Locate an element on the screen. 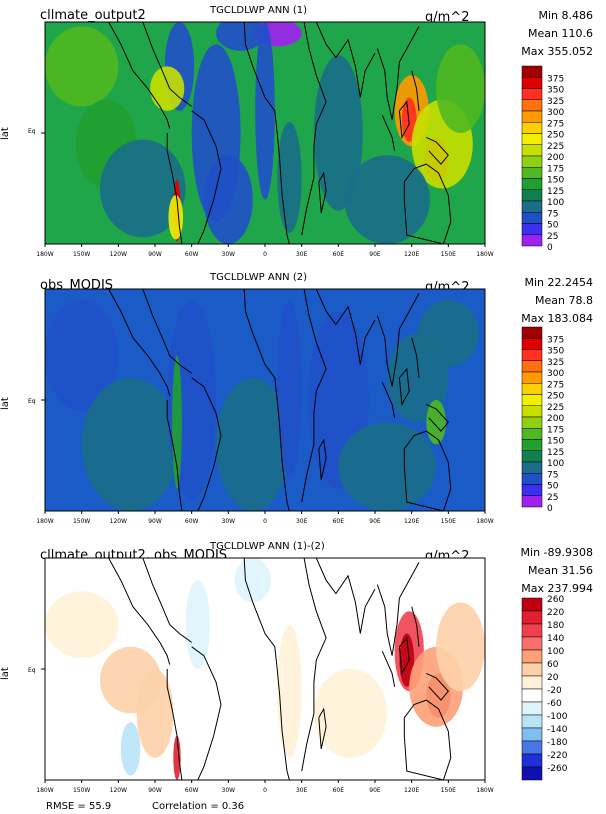 The image size is (606, 814). colorbar-label: 260 is located at coordinates (555, 600).